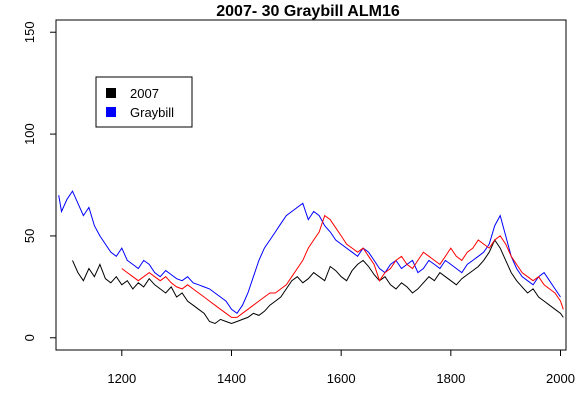 The image size is (581, 406). I want to click on chart-title: 2007- 30 Graybill ALM16, so click(308, 11).